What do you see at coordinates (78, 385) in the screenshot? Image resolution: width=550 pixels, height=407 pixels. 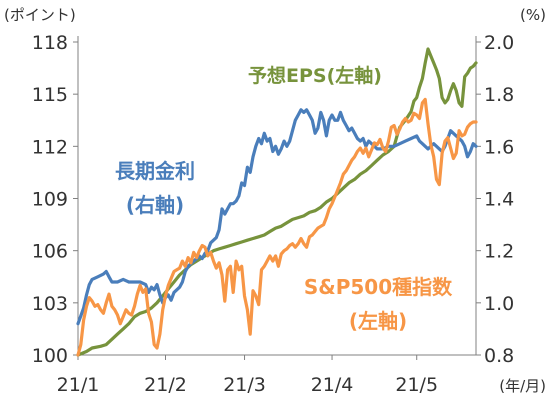 I see `x-tick-label: 21/1` at bounding box center [78, 385].